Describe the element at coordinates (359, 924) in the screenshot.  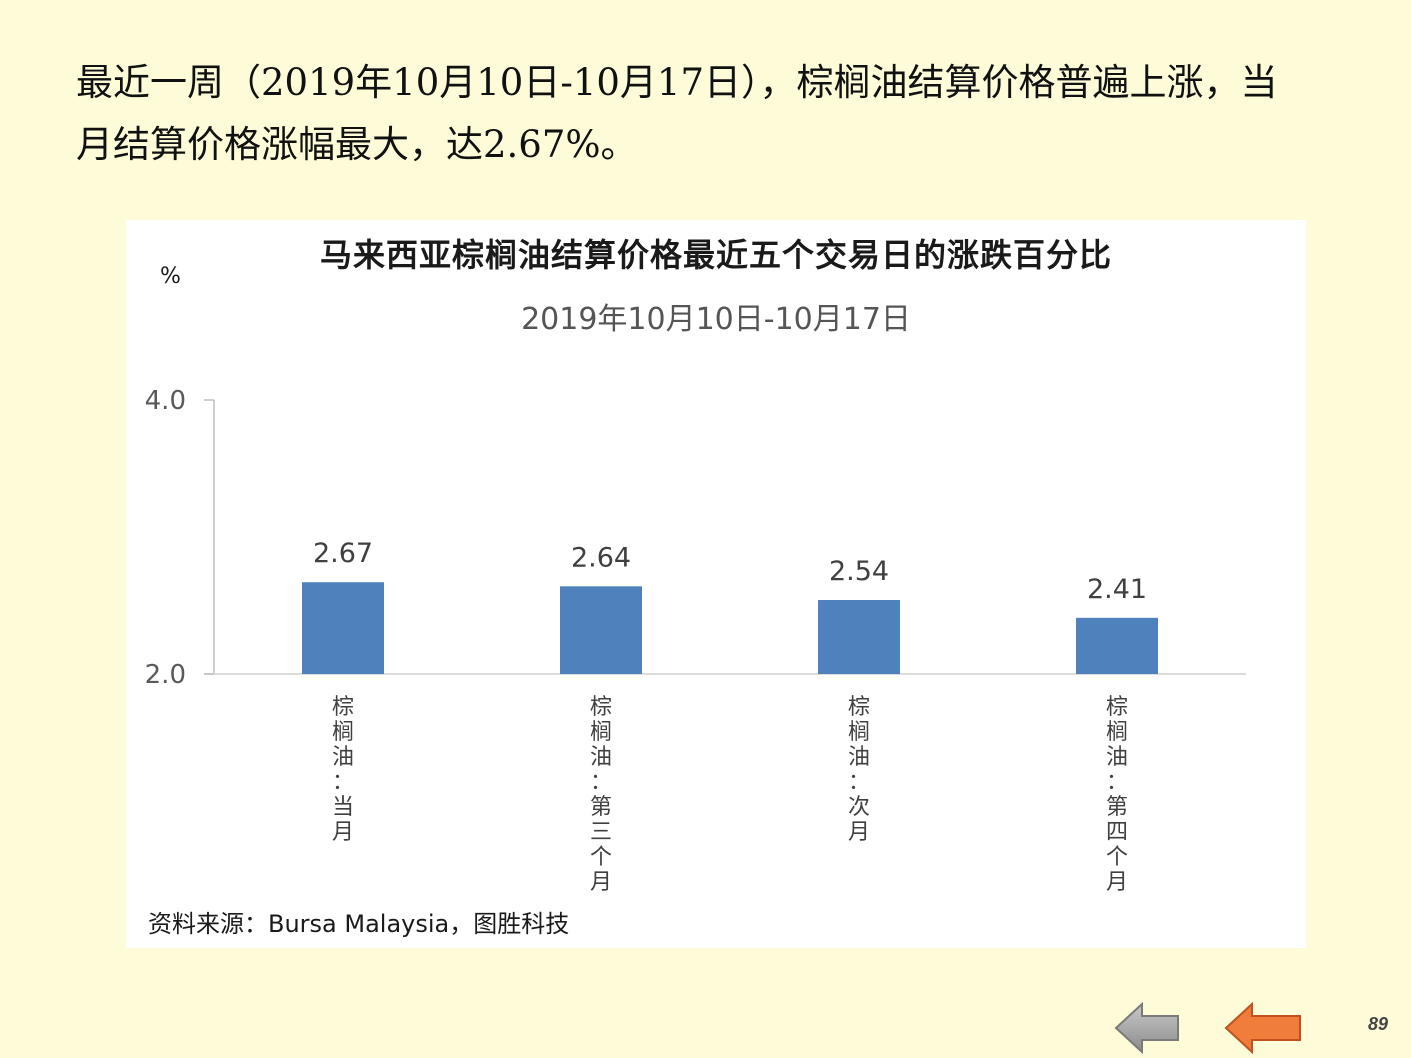
I see `source-note: 资料来源：Bursa Malaysia，图胜科技` at that location.